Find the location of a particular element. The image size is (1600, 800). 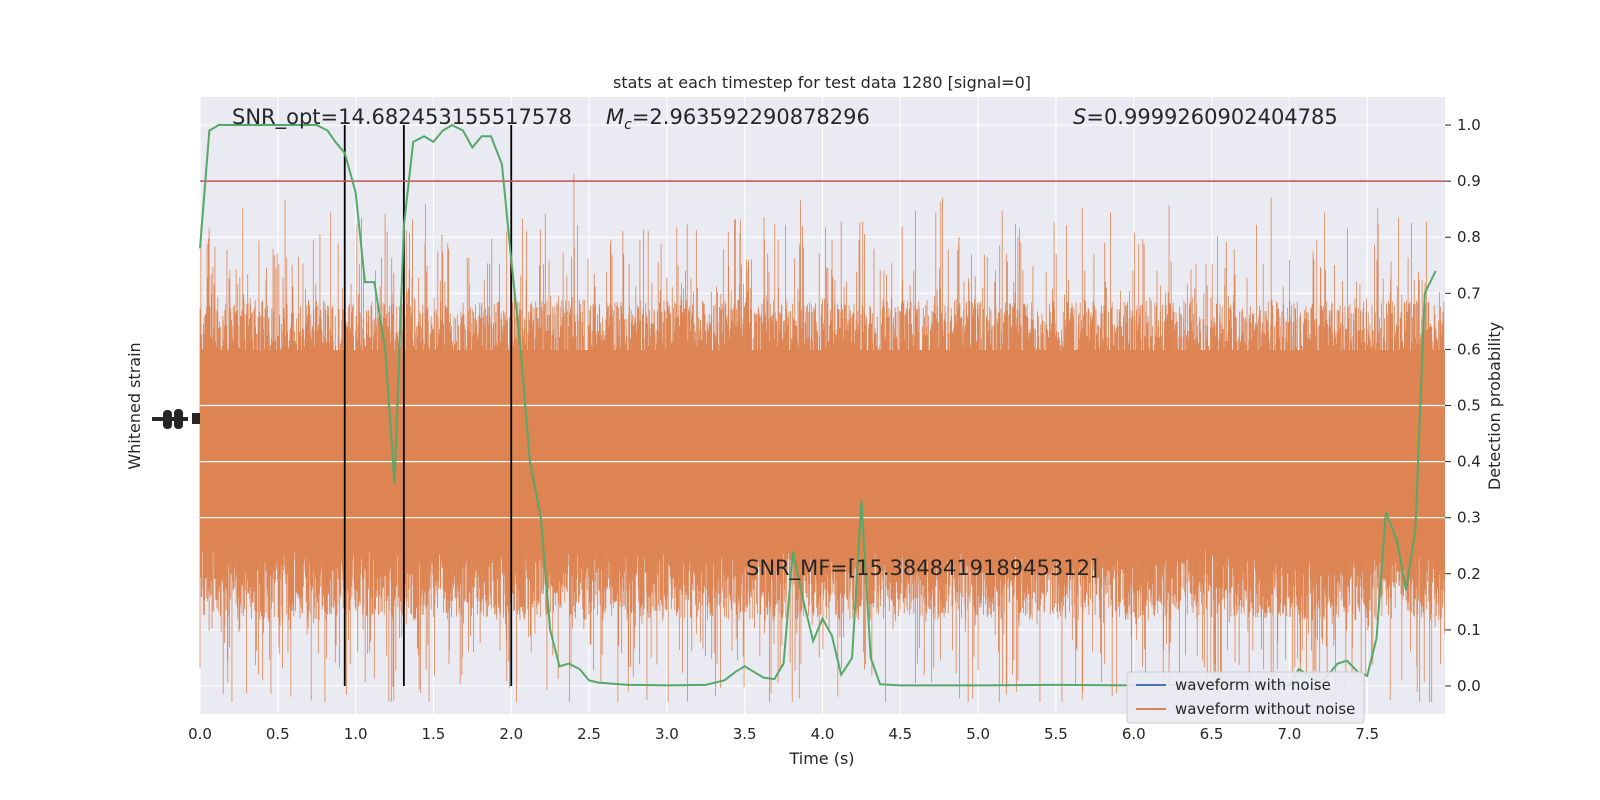

x-tick-label: 0.5 is located at coordinates (278, 734).